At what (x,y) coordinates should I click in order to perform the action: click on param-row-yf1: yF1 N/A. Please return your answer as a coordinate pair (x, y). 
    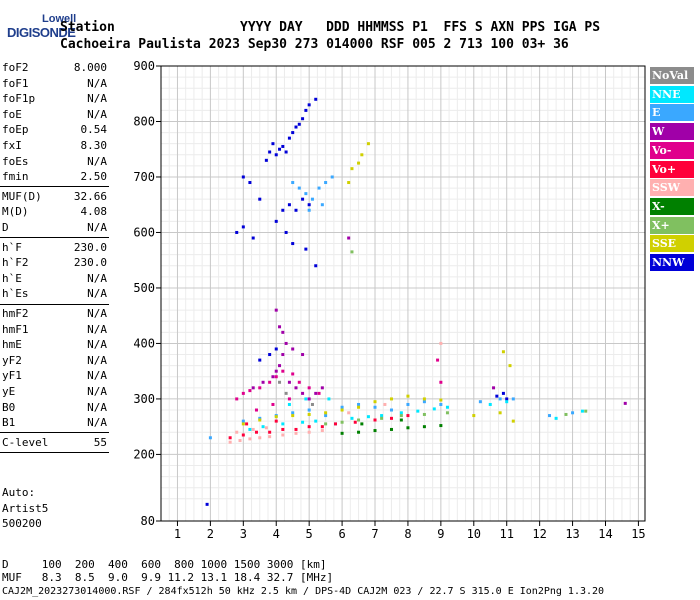
    Looking at the image, I should click on (53, 376).